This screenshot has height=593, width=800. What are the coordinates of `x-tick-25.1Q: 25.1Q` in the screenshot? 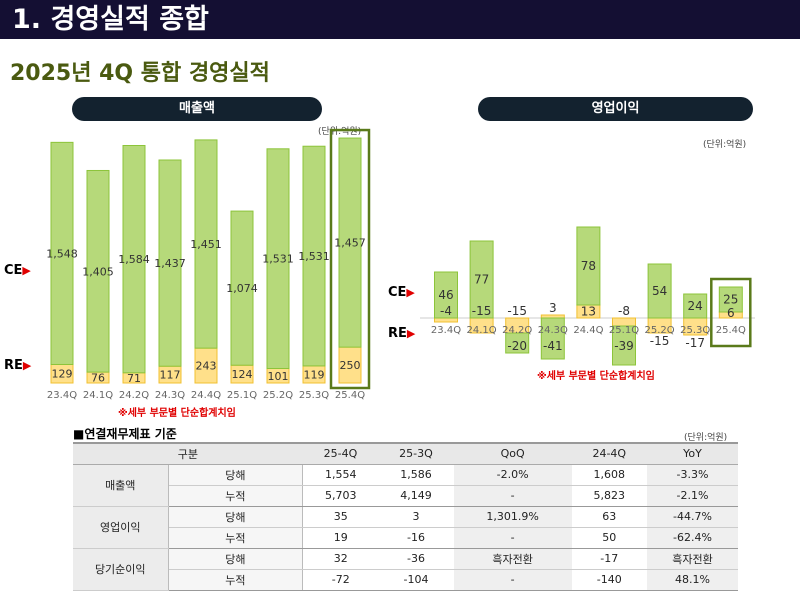 It's located at (624, 330).